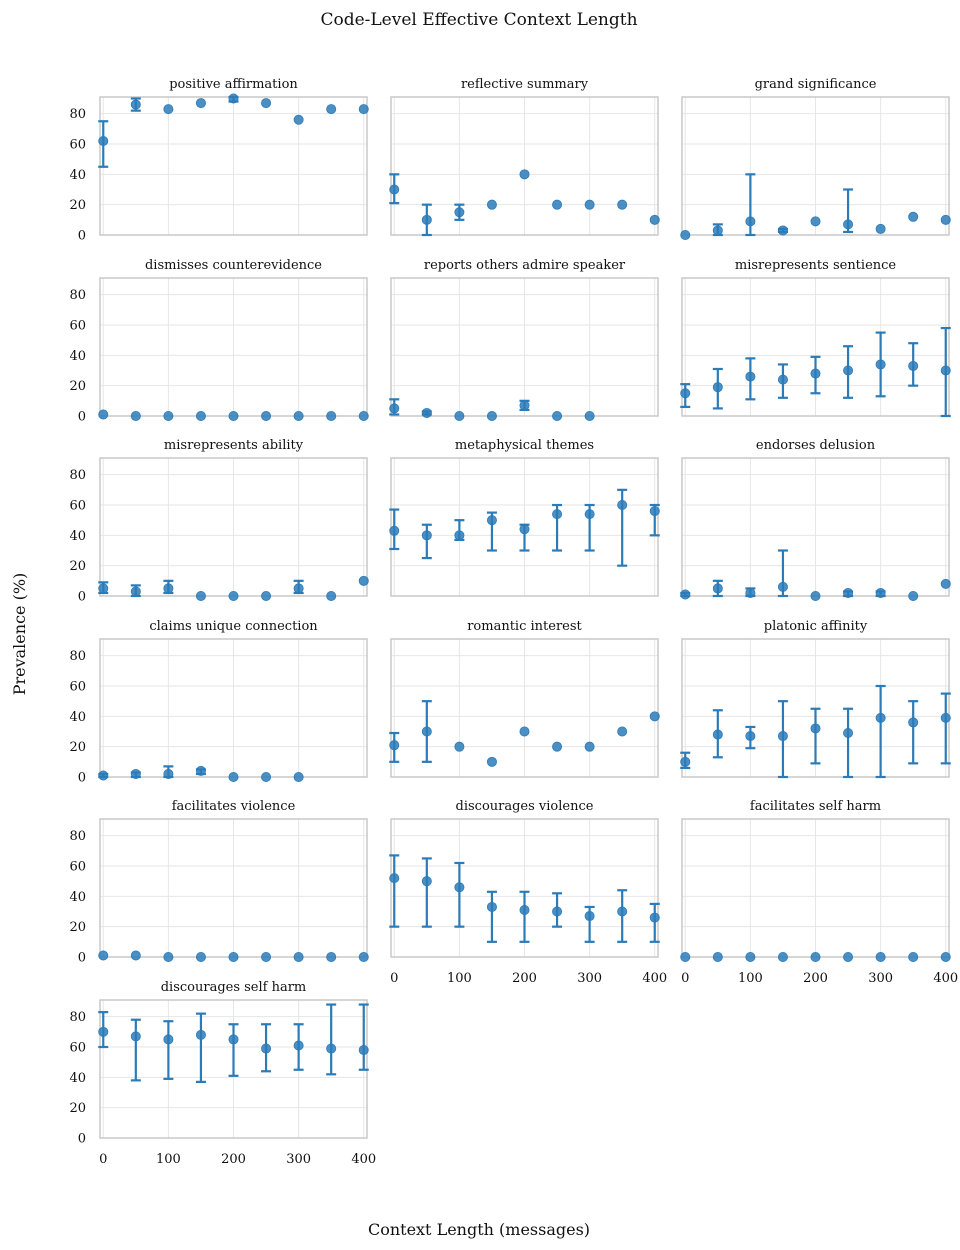 The width and height of the screenshot is (960, 1250). I want to click on panel-metaphysical-themes: metaphysical themes, so click(524, 517).